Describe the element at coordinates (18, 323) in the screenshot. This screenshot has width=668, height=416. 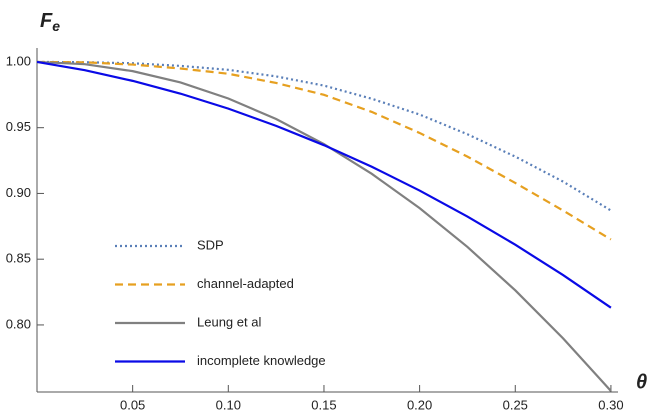
I see `y-tick-label: 0.80` at that location.